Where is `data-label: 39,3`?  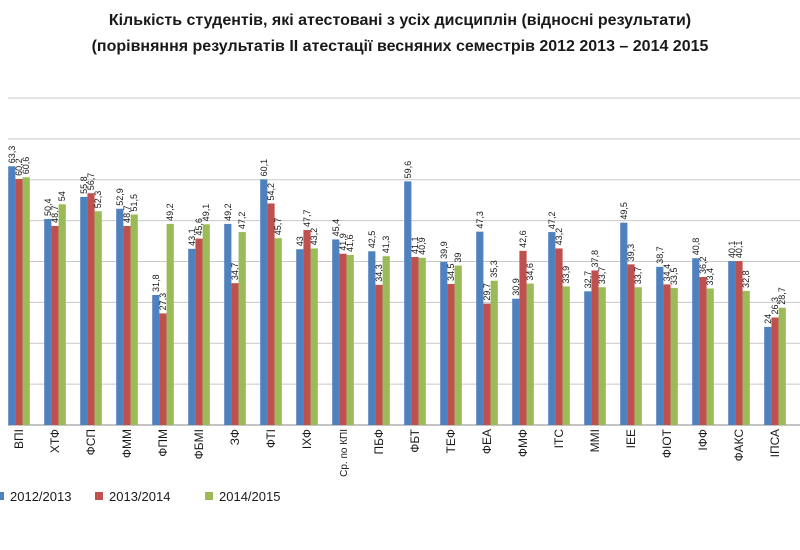
data-label: 39,3 is located at coordinates (631, 253).